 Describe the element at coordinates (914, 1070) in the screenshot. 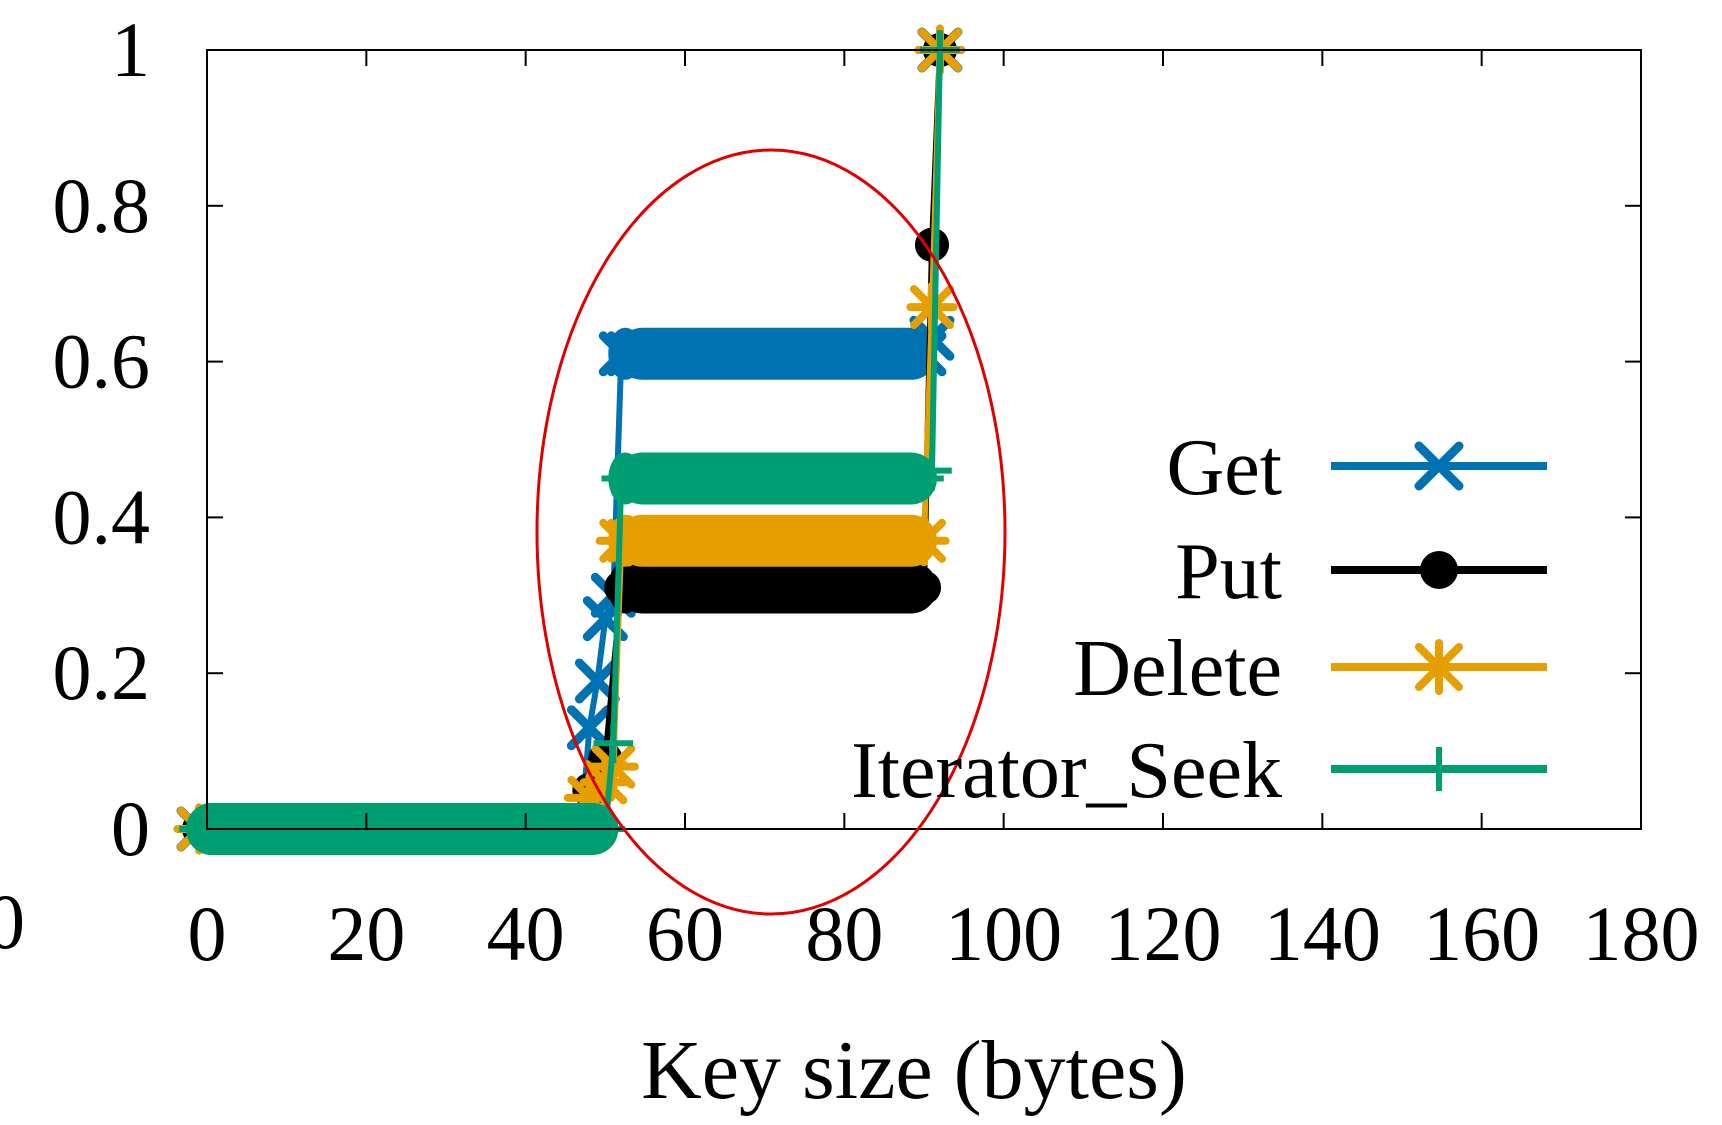

I see `x-axis-label: Key size (bytes)` at that location.